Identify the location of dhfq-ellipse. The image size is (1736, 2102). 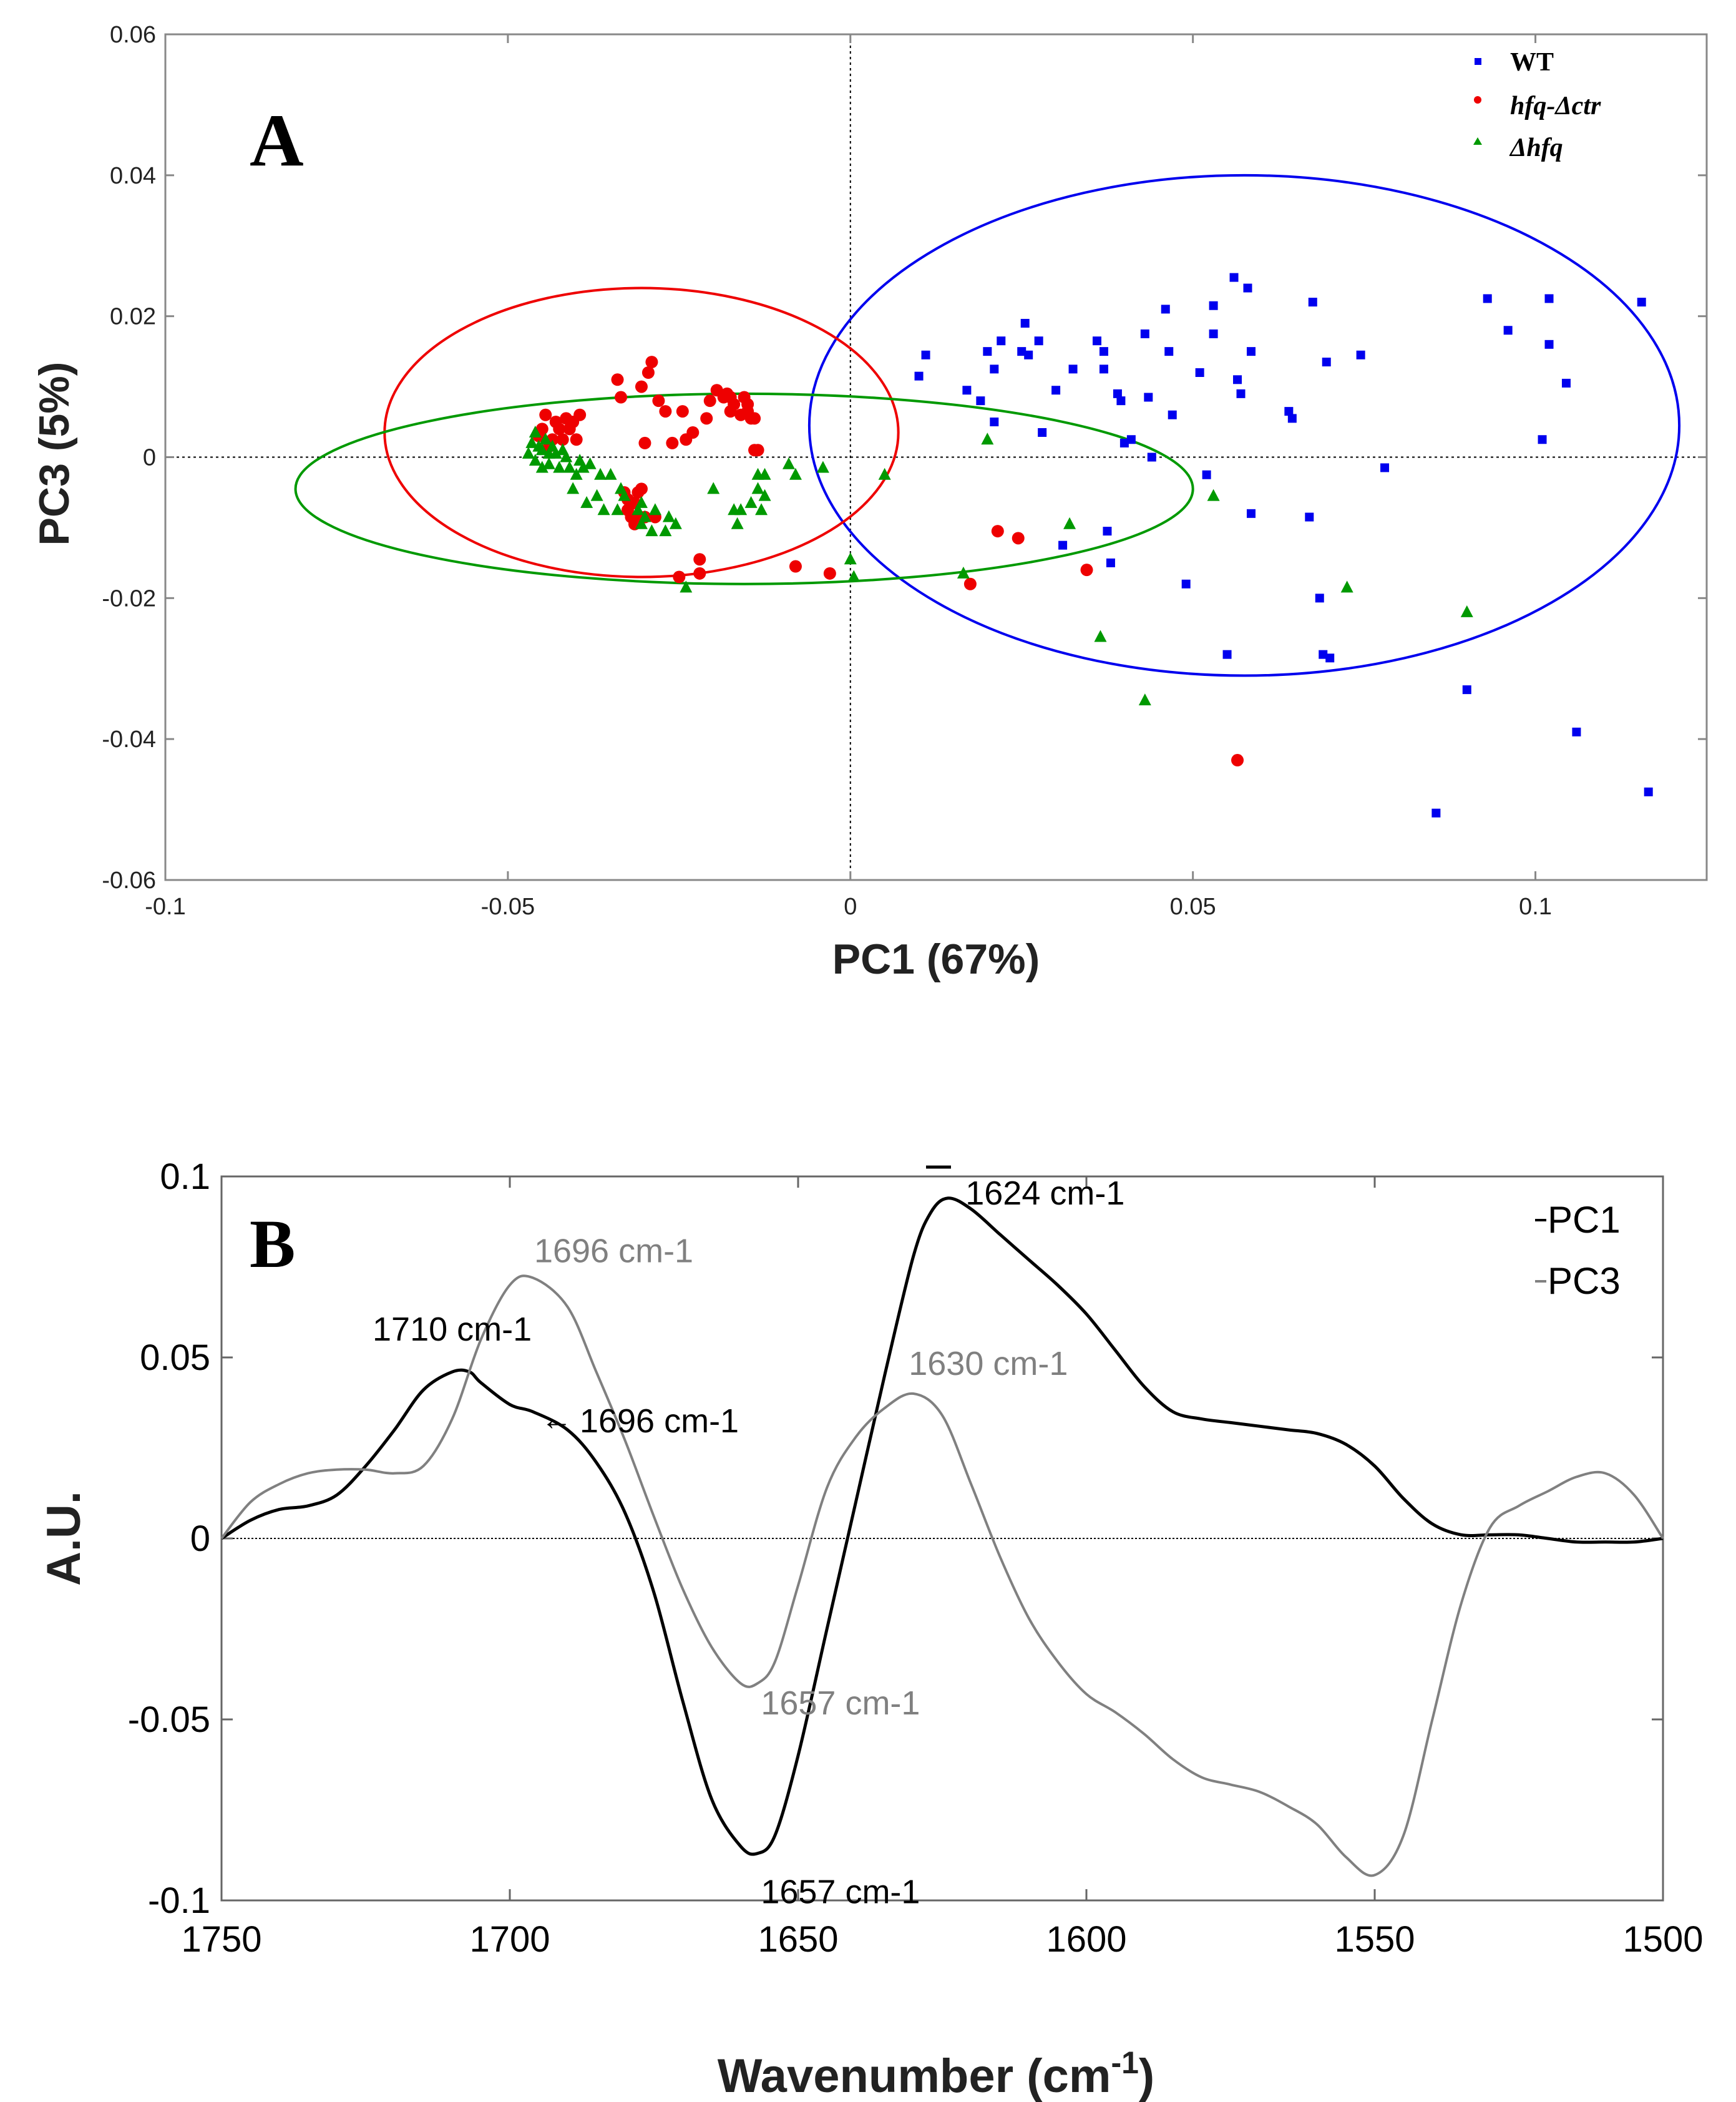
(744, 489).